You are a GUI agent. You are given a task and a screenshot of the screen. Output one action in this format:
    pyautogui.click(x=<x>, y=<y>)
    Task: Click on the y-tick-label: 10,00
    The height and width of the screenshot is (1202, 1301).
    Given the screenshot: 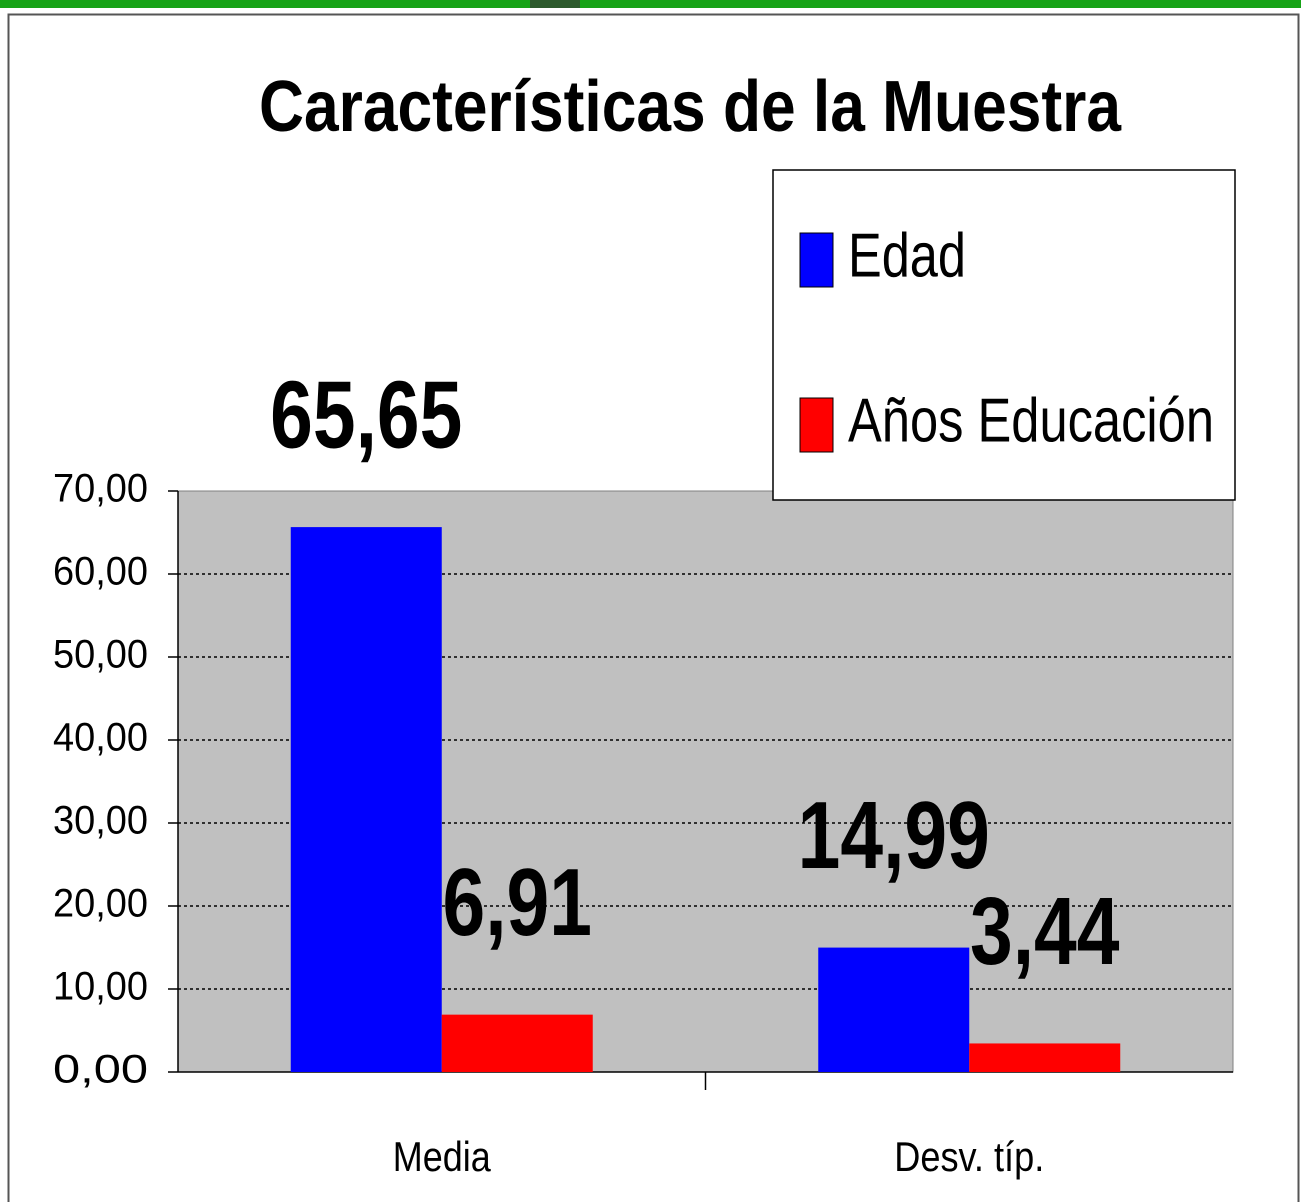 What is the action you would take?
    pyautogui.click(x=100, y=987)
    